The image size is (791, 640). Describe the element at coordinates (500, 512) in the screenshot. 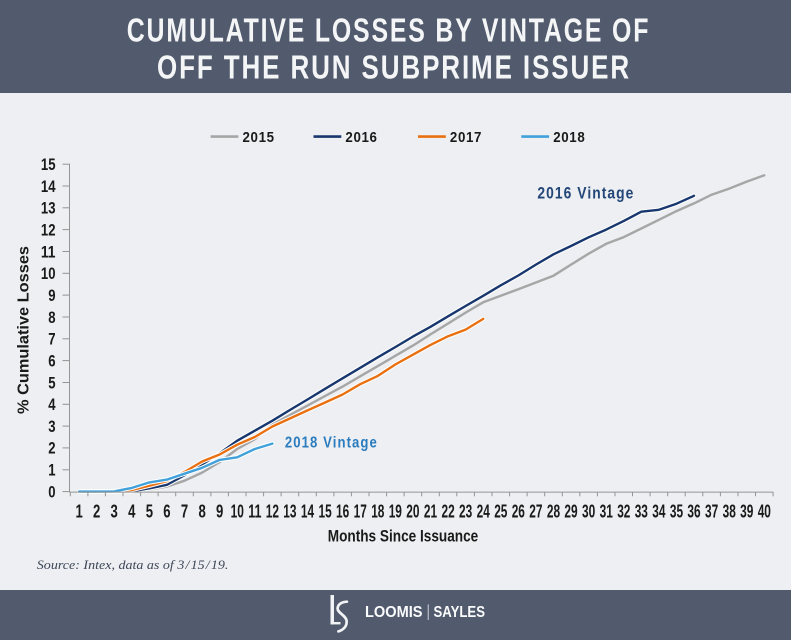

I see `svg-text: 25` at that location.